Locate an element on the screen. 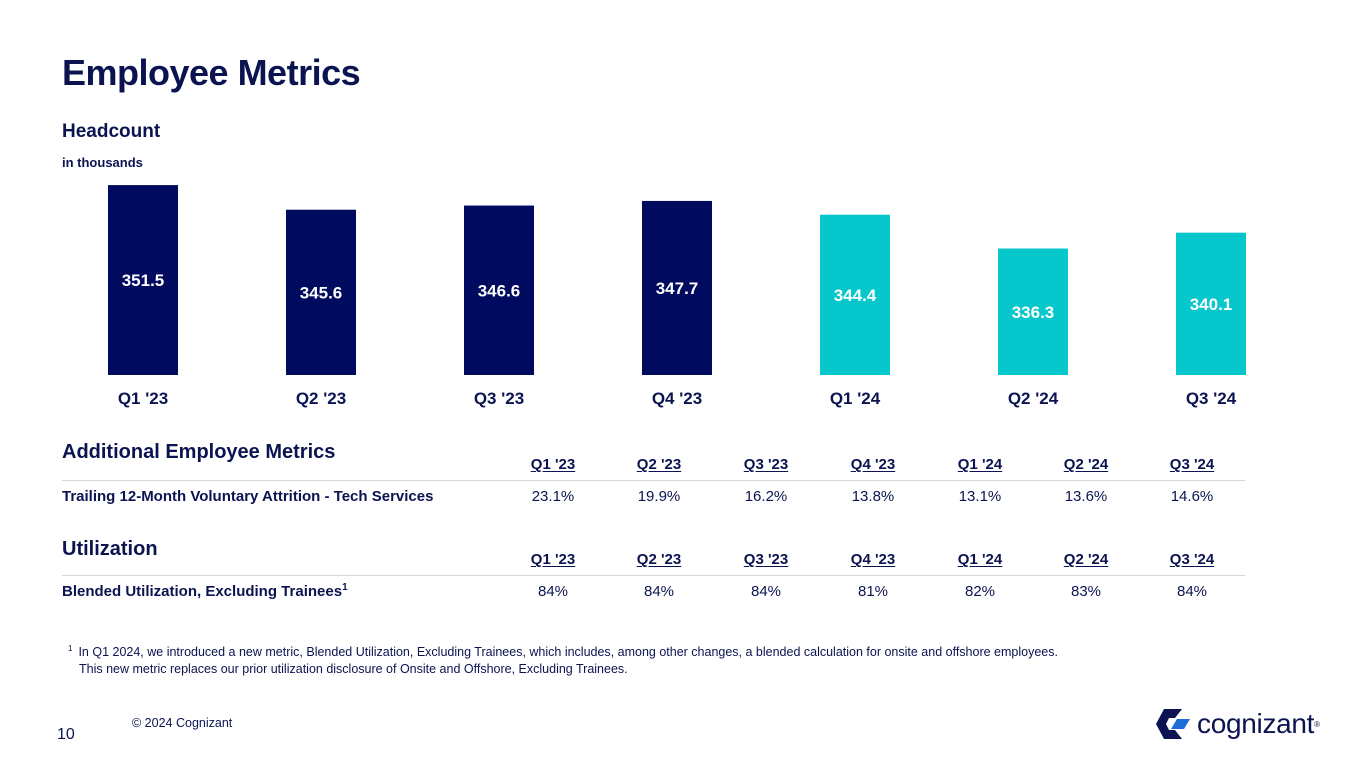 Image resolution: width=1365 pixels, height=768 pixels. bar-value-label: 340.1 is located at coordinates (1211, 304).